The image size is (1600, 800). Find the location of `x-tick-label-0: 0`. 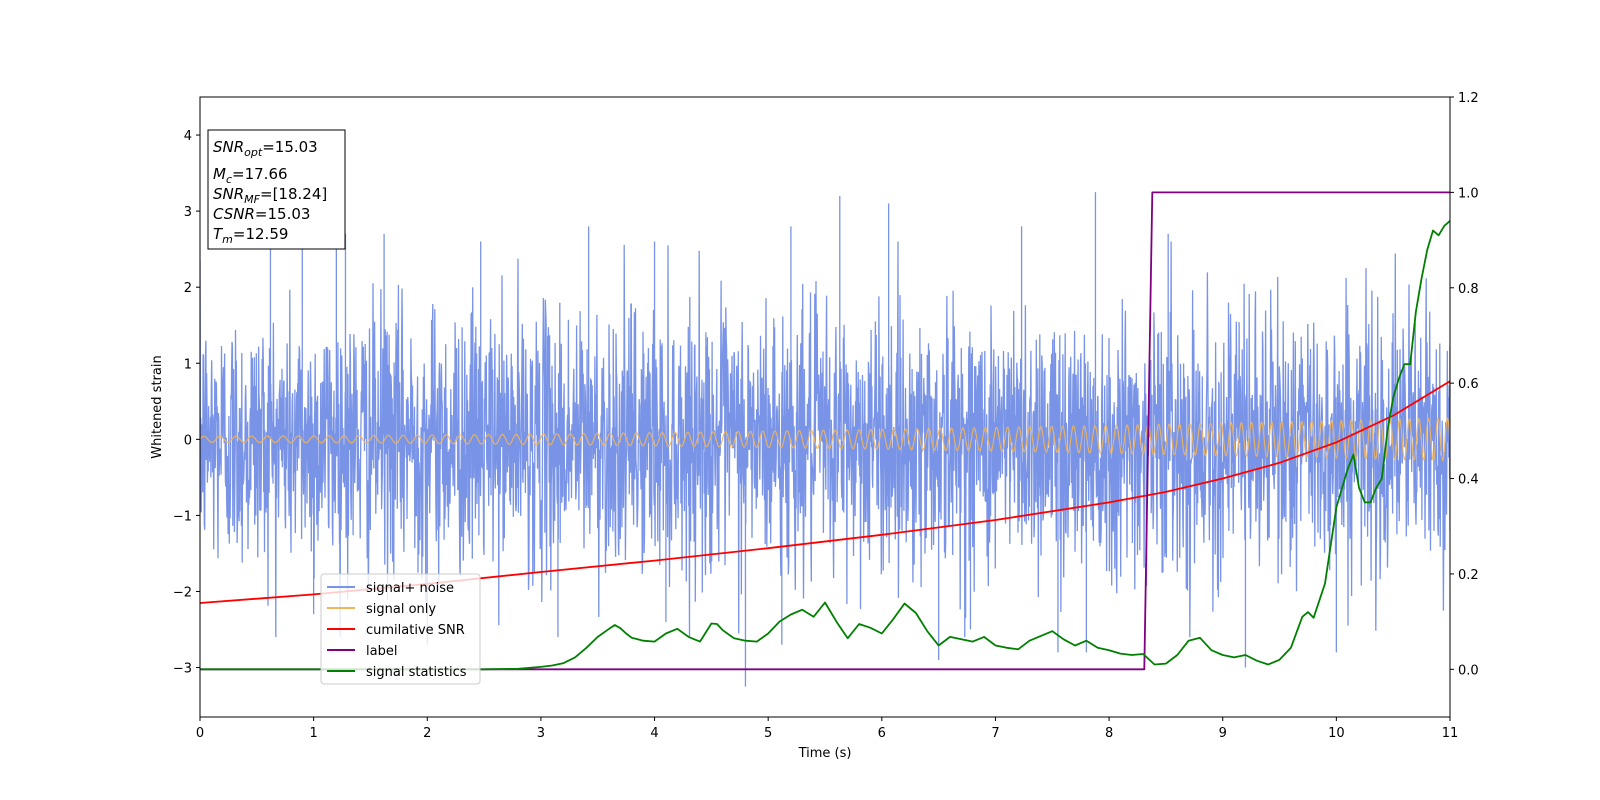

x-tick-label-0: 0 is located at coordinates (200, 733).